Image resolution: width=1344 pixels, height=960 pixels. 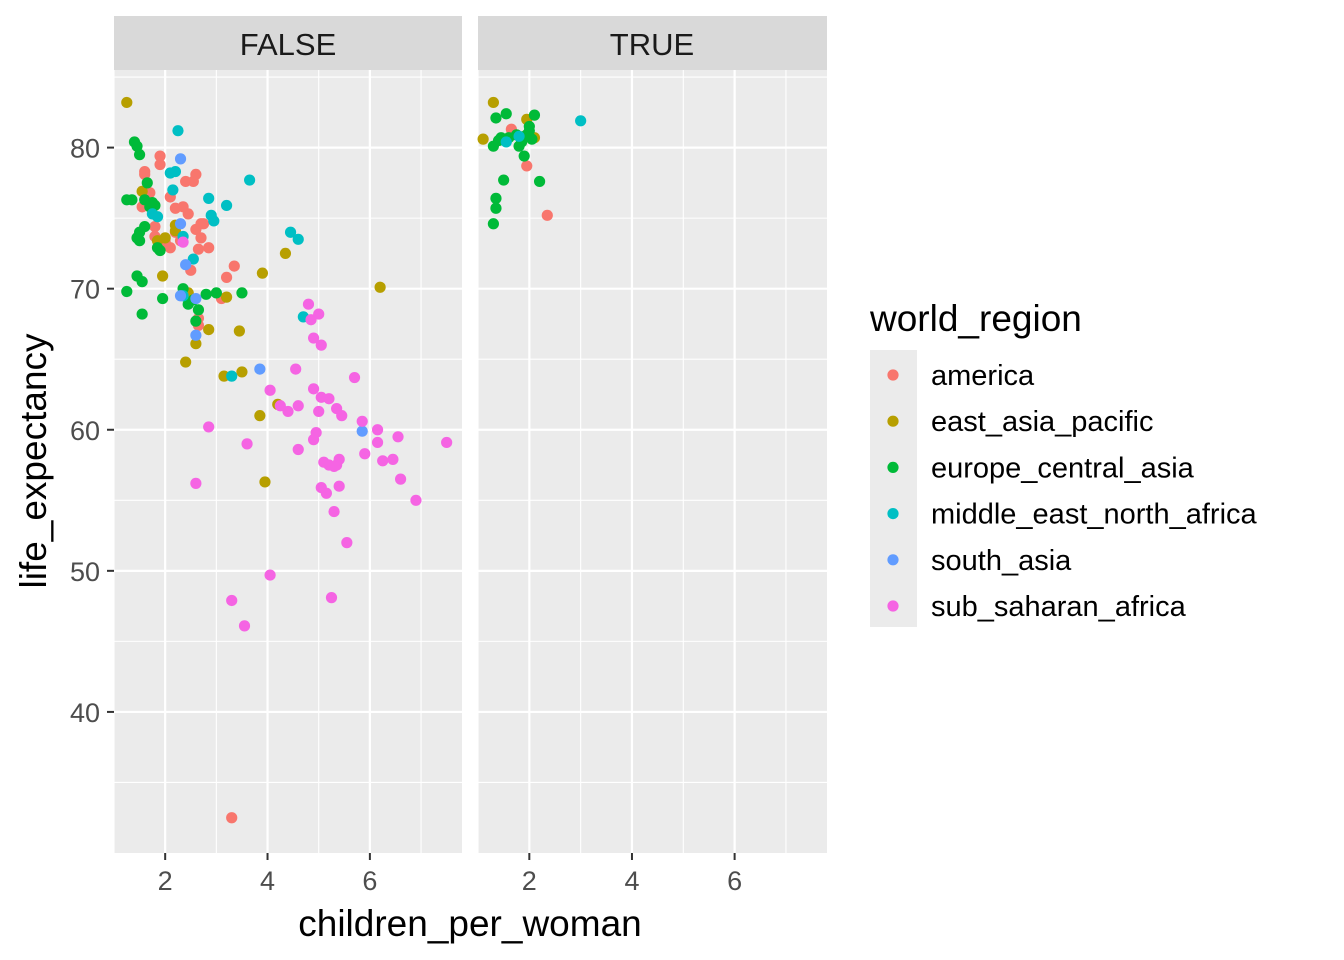 I want to click on x-tick-label: 6, so click(x=369, y=881).